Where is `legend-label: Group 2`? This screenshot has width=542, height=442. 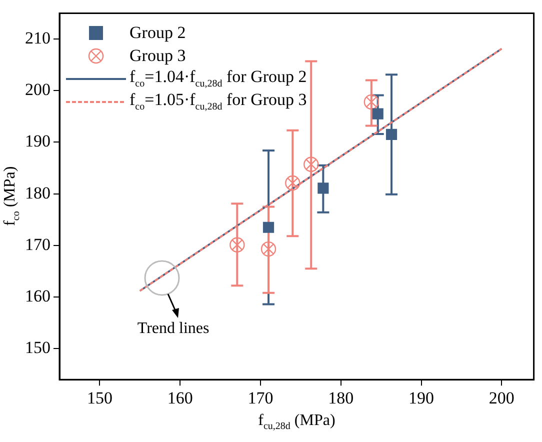
legend-label: Group 2 is located at coordinates (158, 32).